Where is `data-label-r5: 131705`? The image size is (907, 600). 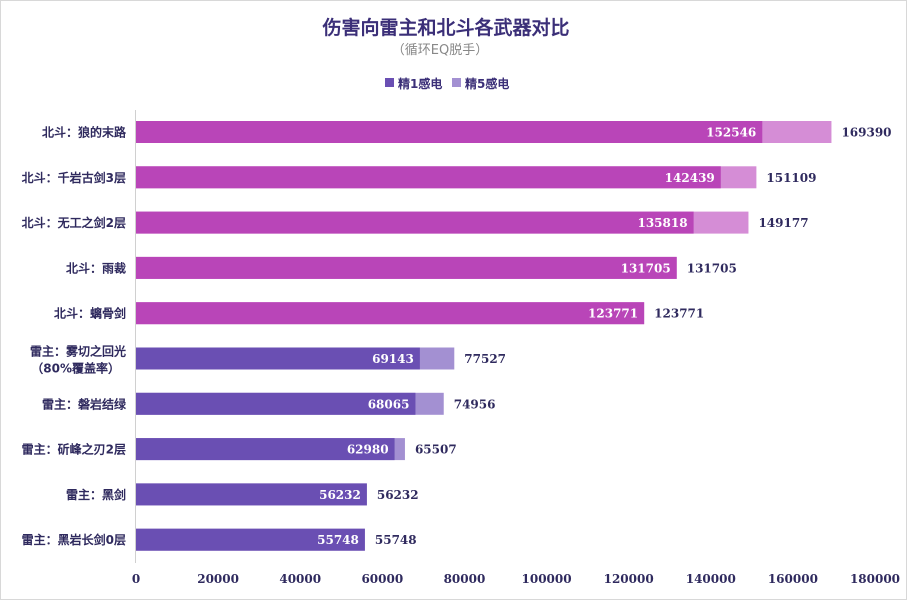 data-label-r5: 131705 is located at coordinates (712, 268).